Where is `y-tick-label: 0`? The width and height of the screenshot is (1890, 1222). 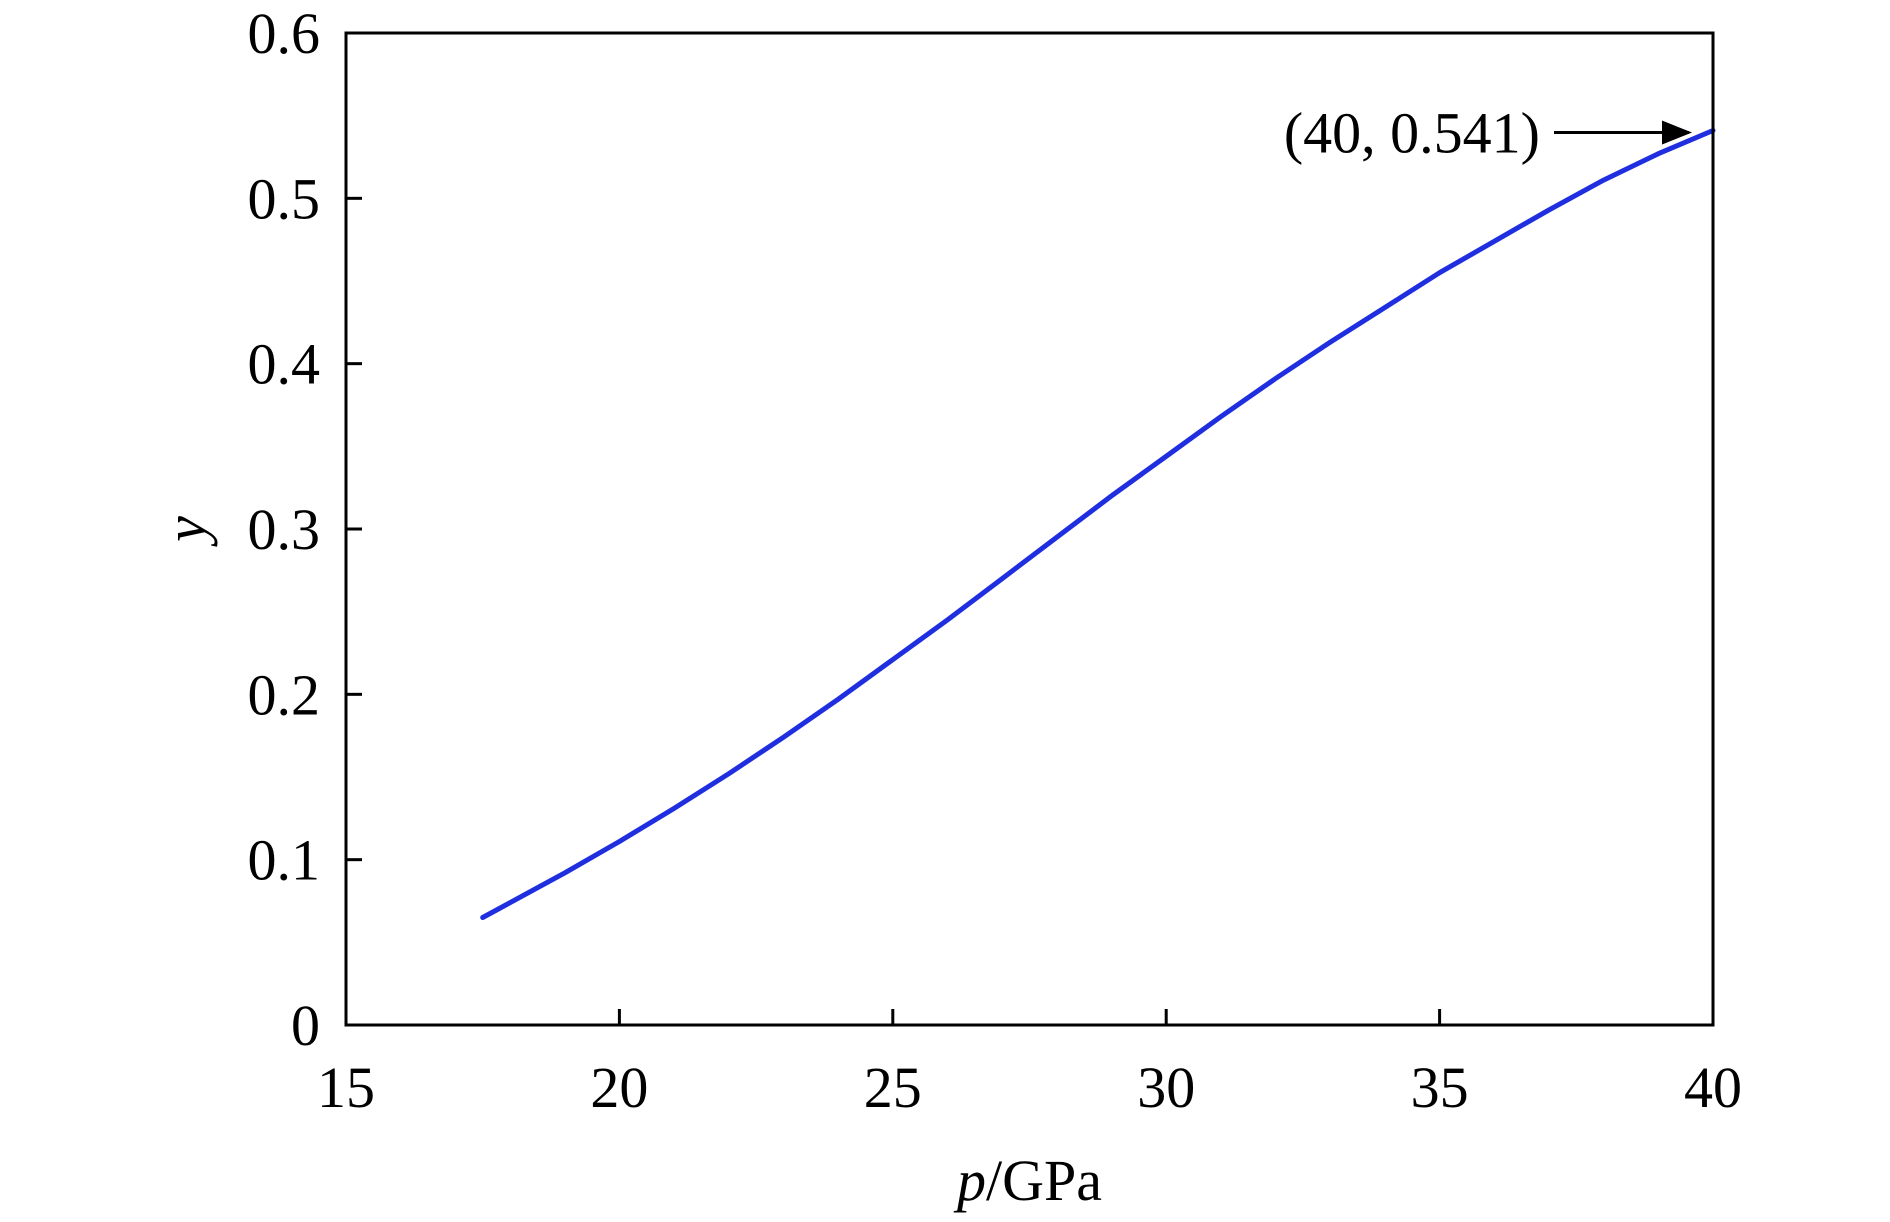
y-tick-label: 0 is located at coordinates (305, 1025).